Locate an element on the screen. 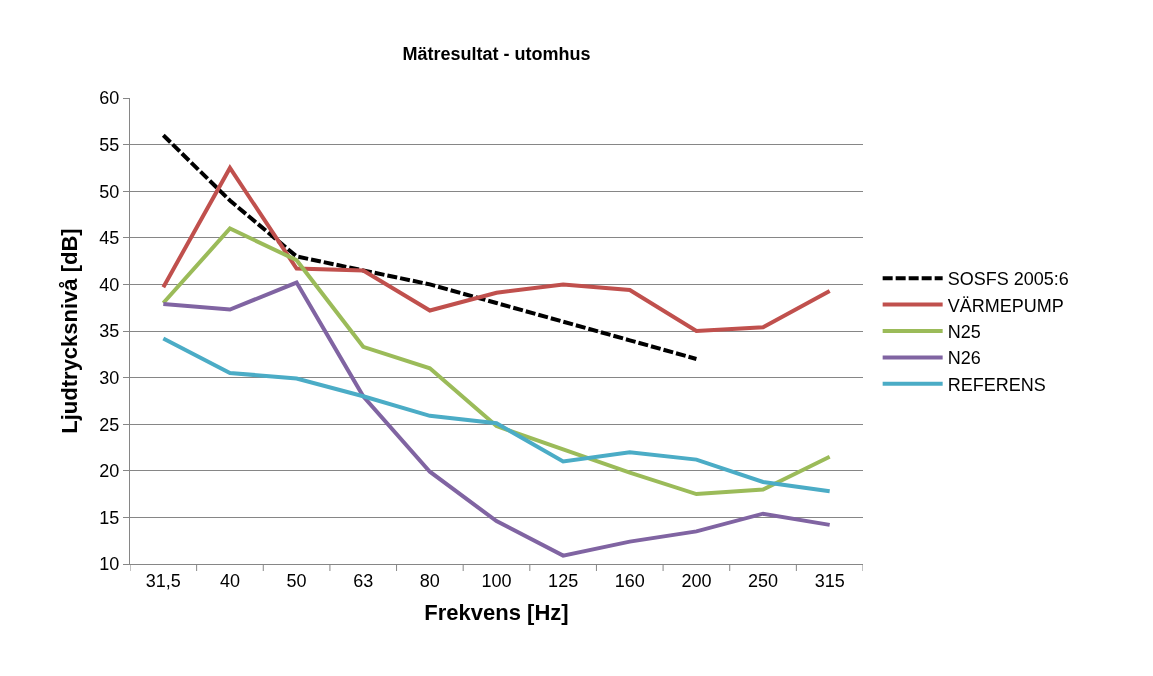  x-tick-label: 125 is located at coordinates (563, 580).